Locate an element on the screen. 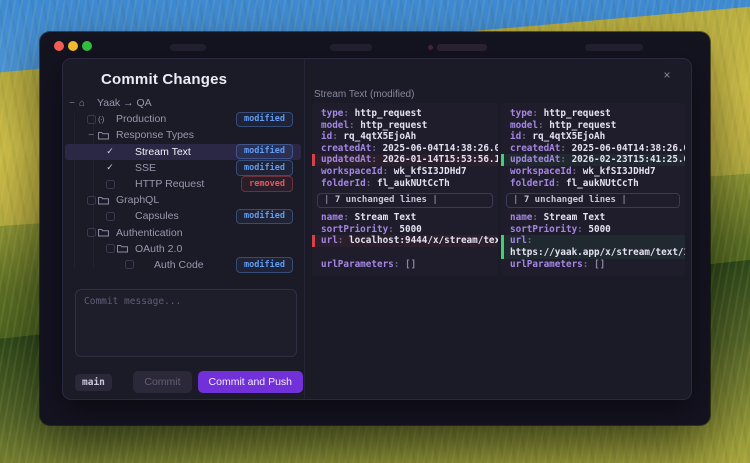 The height and width of the screenshot is (463, 750). diff-line: folderId: fl_aukNUtCcTh is located at coordinates (405, 184).